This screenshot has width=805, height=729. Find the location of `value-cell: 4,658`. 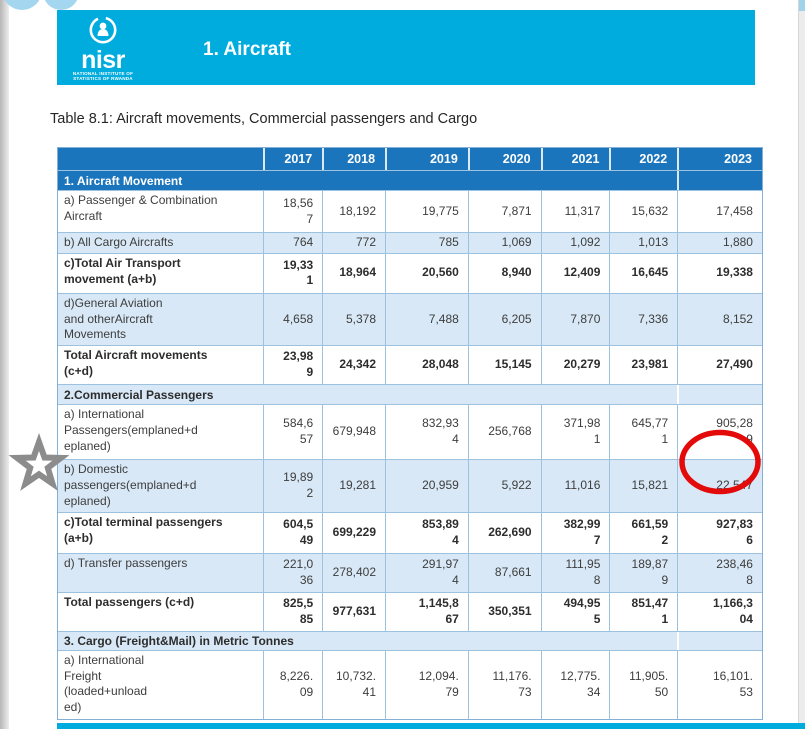

value-cell: 4,658 is located at coordinates (292, 319).